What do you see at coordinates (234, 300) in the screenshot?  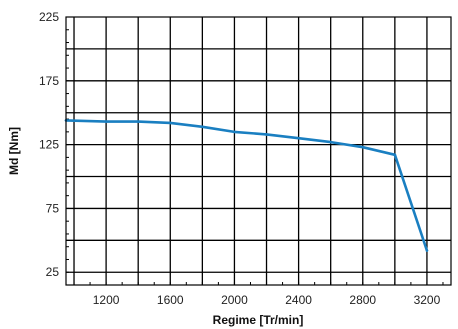 I see `x-tick-label: 2000` at bounding box center [234, 300].